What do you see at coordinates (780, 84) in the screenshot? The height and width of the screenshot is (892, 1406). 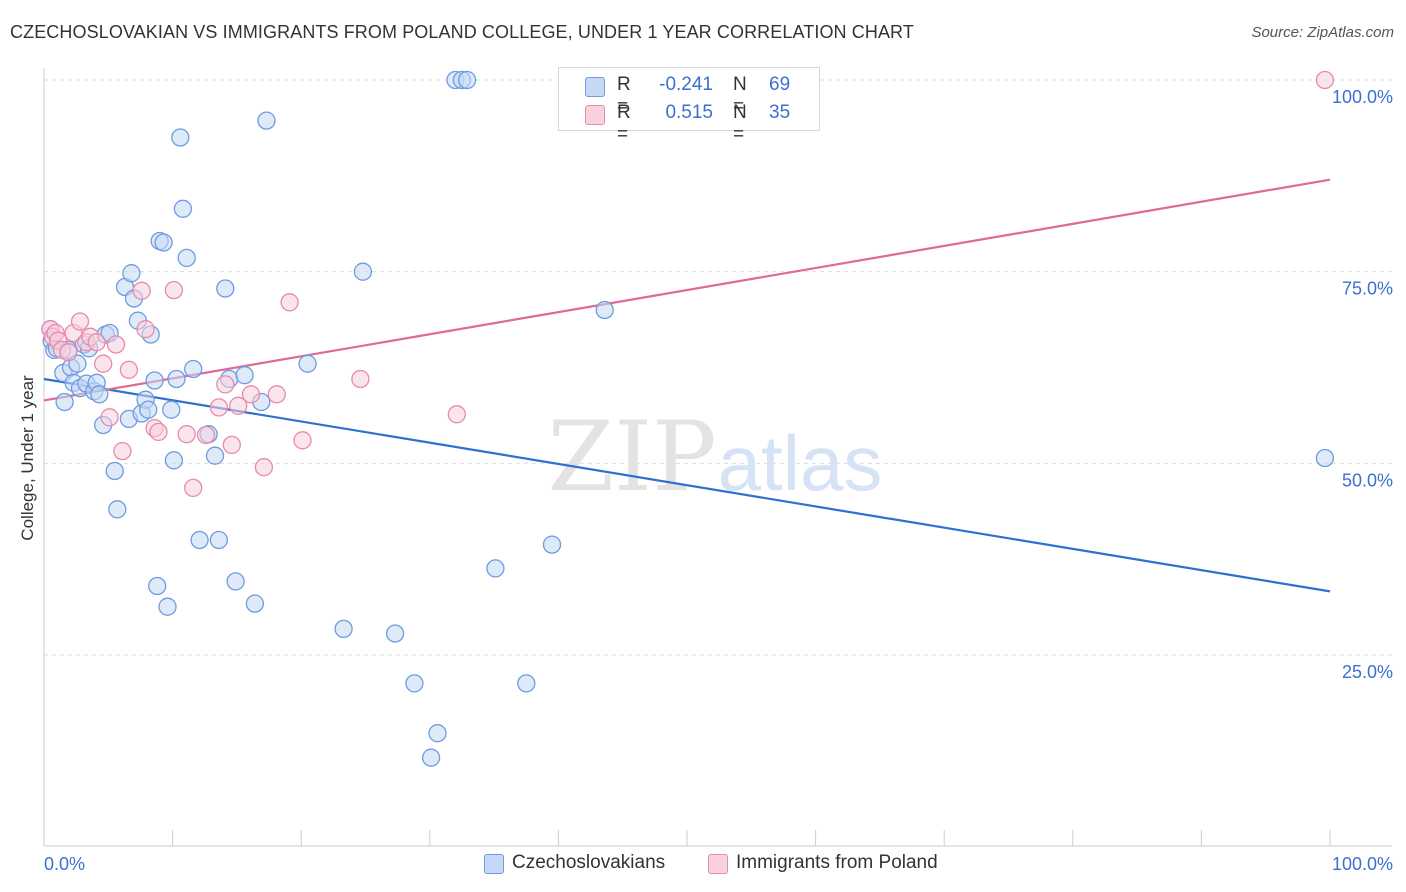 I see `legend-n-value: 69` at bounding box center [780, 84].